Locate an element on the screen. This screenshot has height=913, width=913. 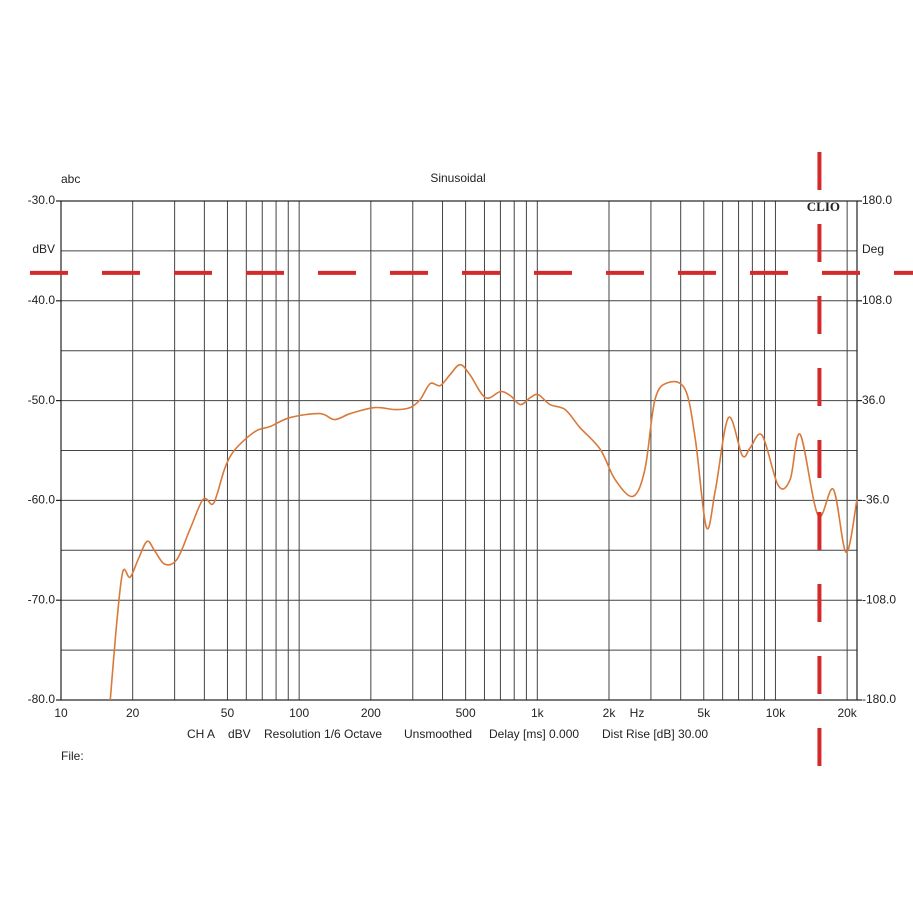
y-tick-label: -30.0 is located at coordinates (42, 200).